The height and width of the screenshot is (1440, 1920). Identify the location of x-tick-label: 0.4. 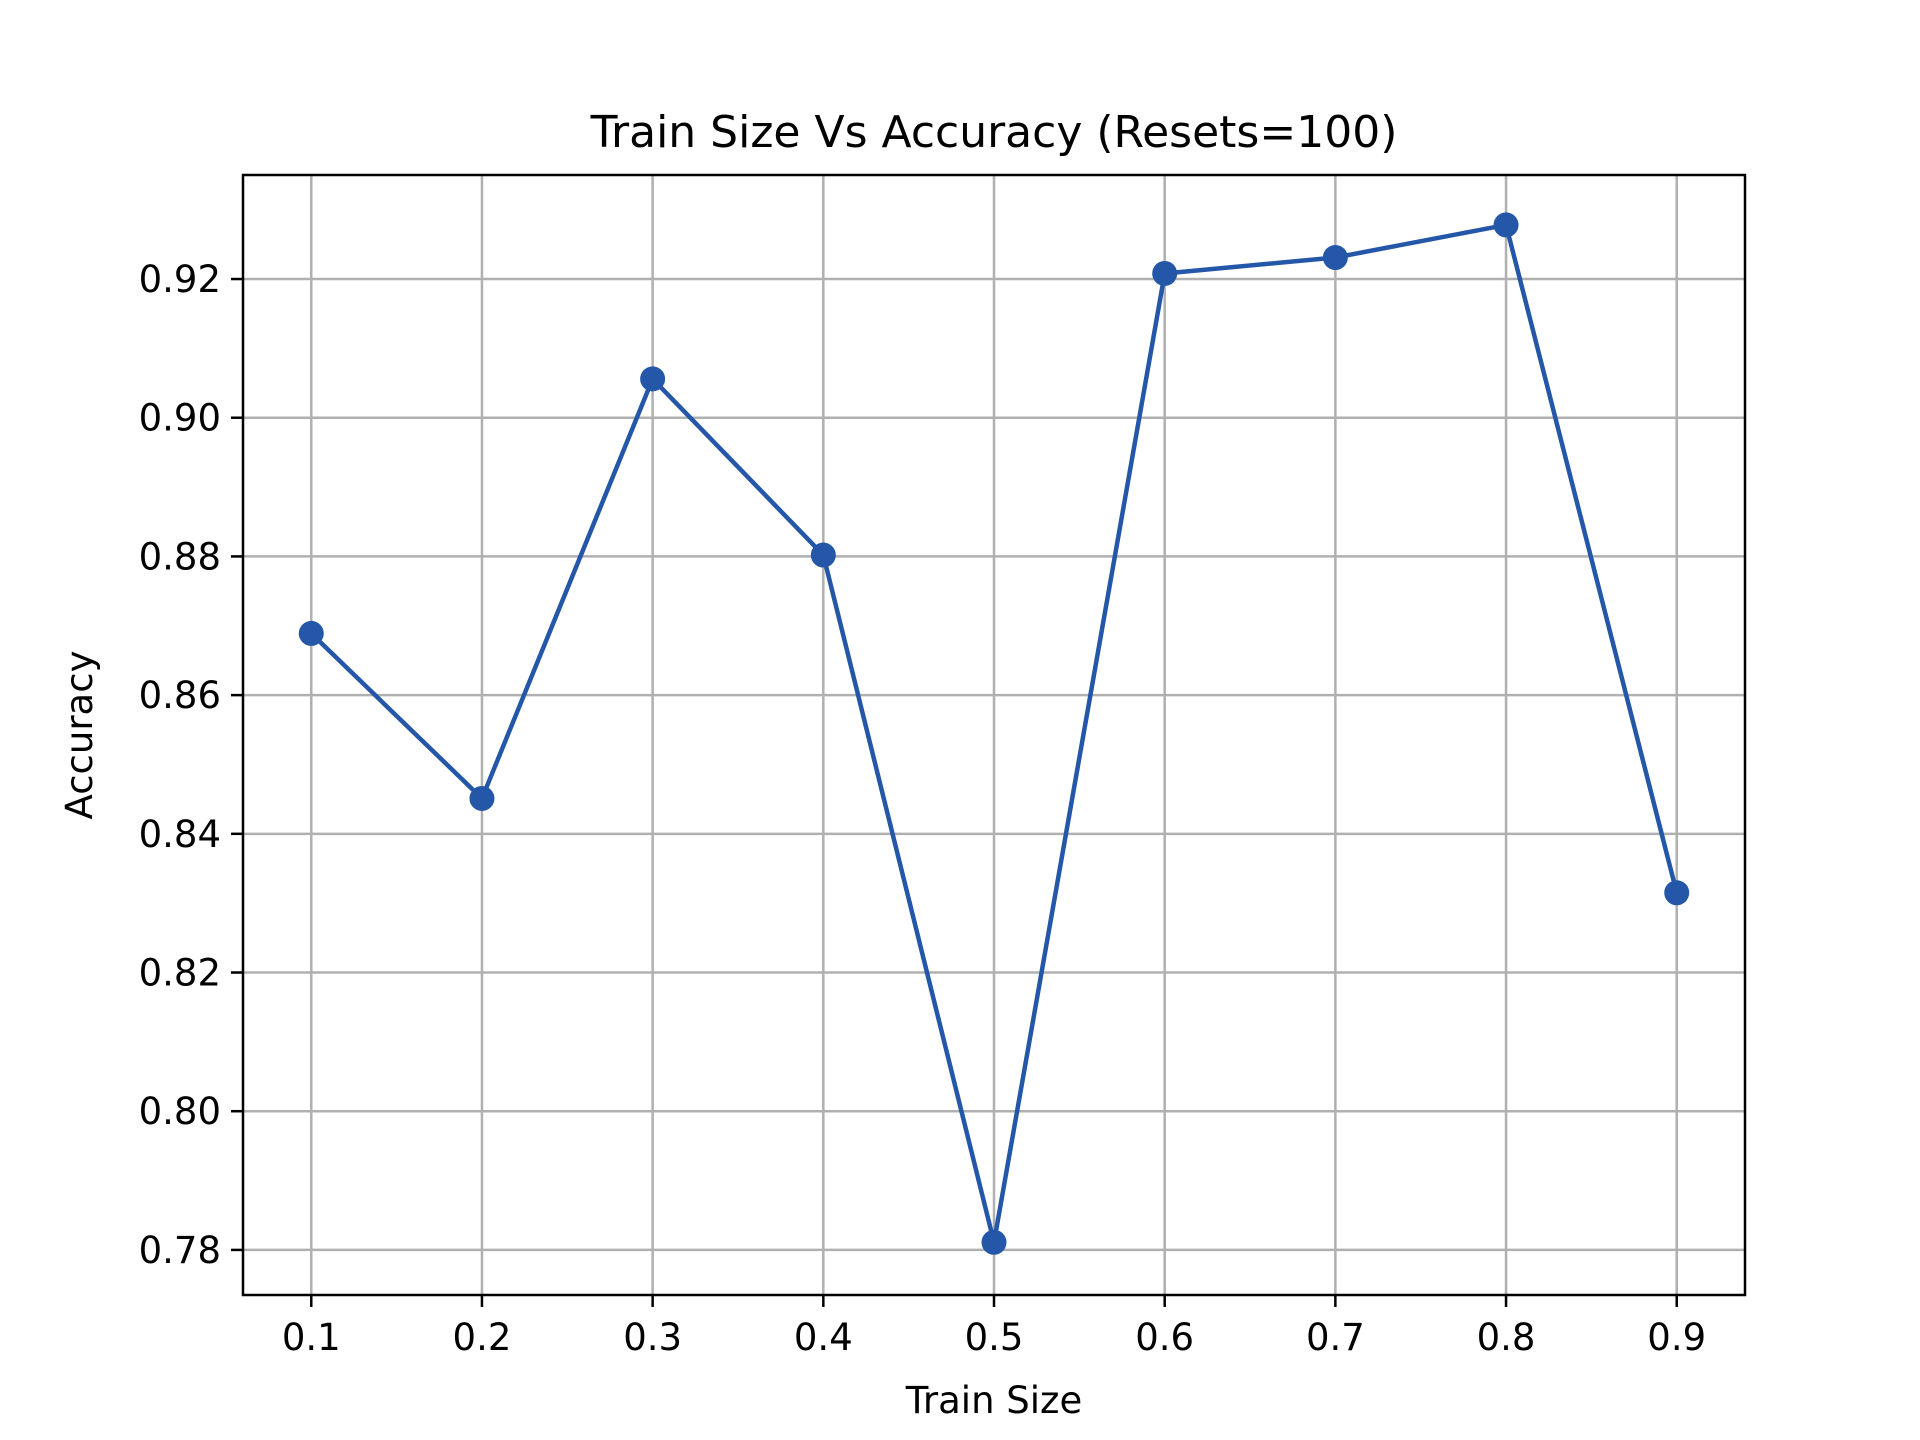
(823, 1337).